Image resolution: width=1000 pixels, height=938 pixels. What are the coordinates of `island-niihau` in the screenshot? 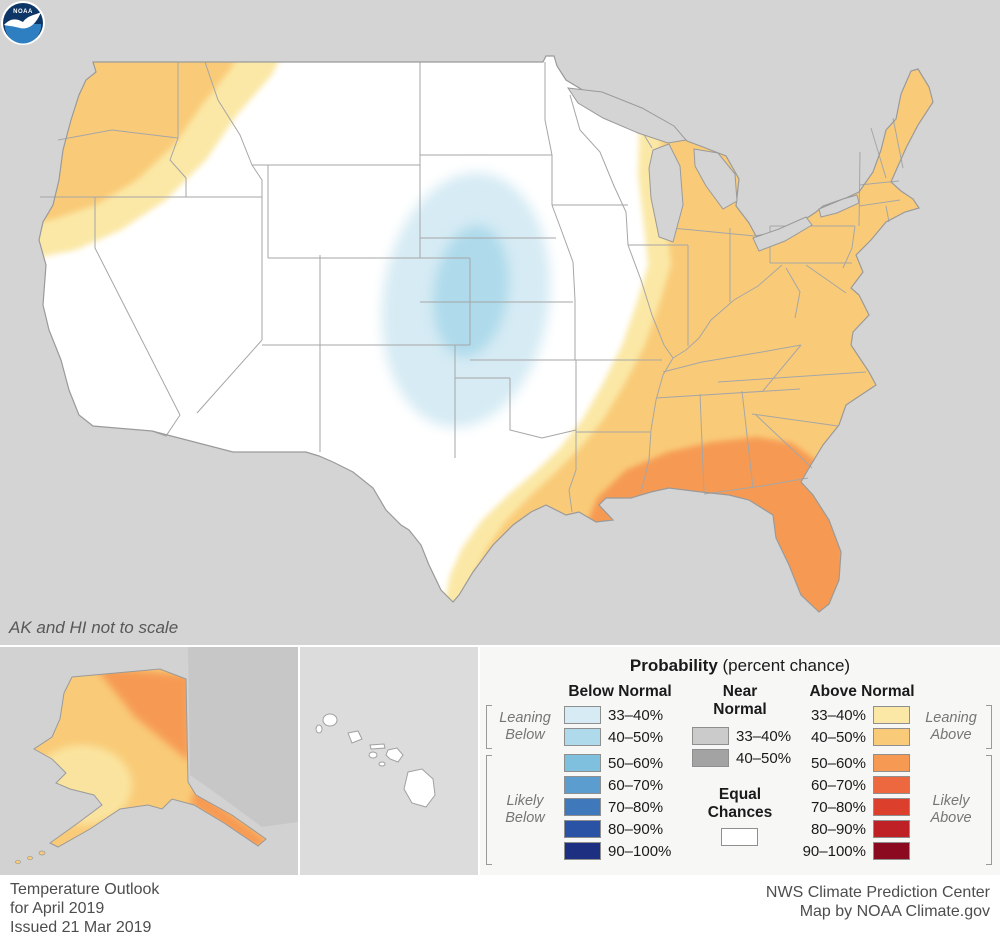 It's located at (319, 729).